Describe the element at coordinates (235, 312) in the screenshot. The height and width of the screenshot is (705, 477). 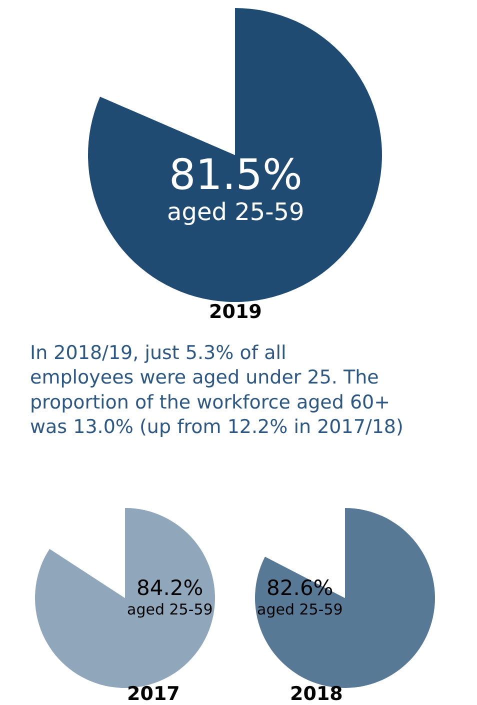
I see `text: 2019` at that location.